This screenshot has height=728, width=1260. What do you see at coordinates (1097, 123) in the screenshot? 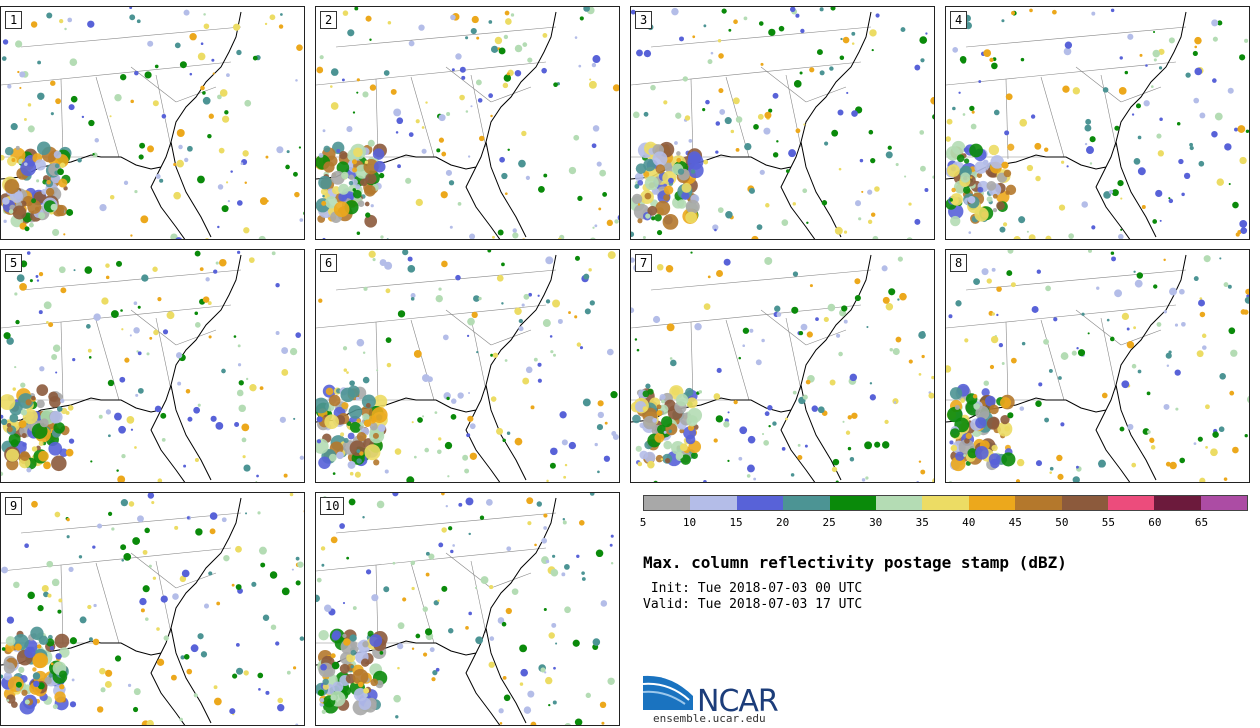
I see `reflectivity-map` at bounding box center [1097, 123].